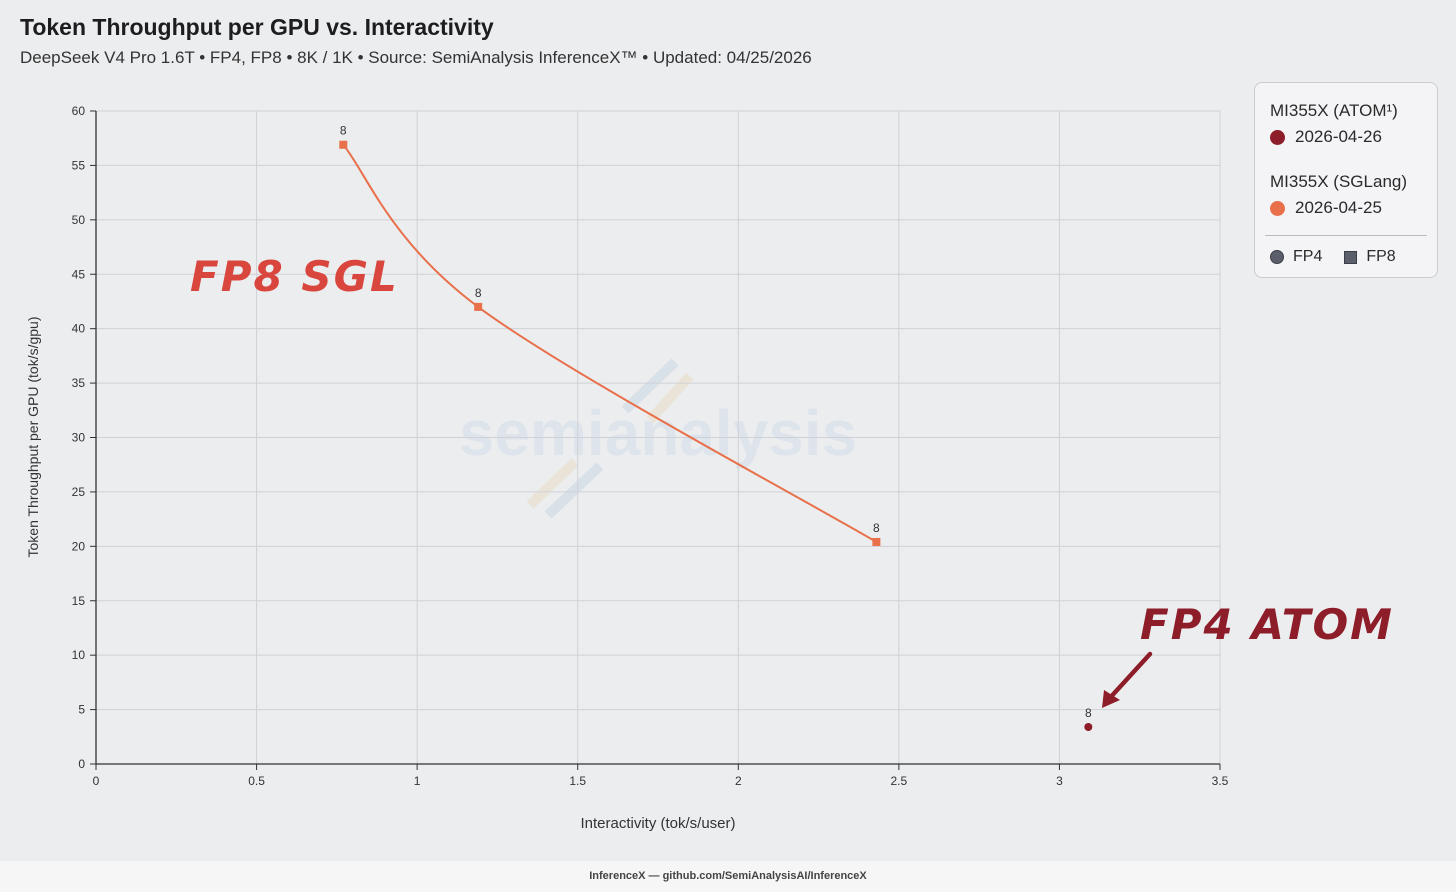 This screenshot has height=892, width=1456. Describe the element at coordinates (81, 764) in the screenshot. I see `y-tick-label: 0` at that location.